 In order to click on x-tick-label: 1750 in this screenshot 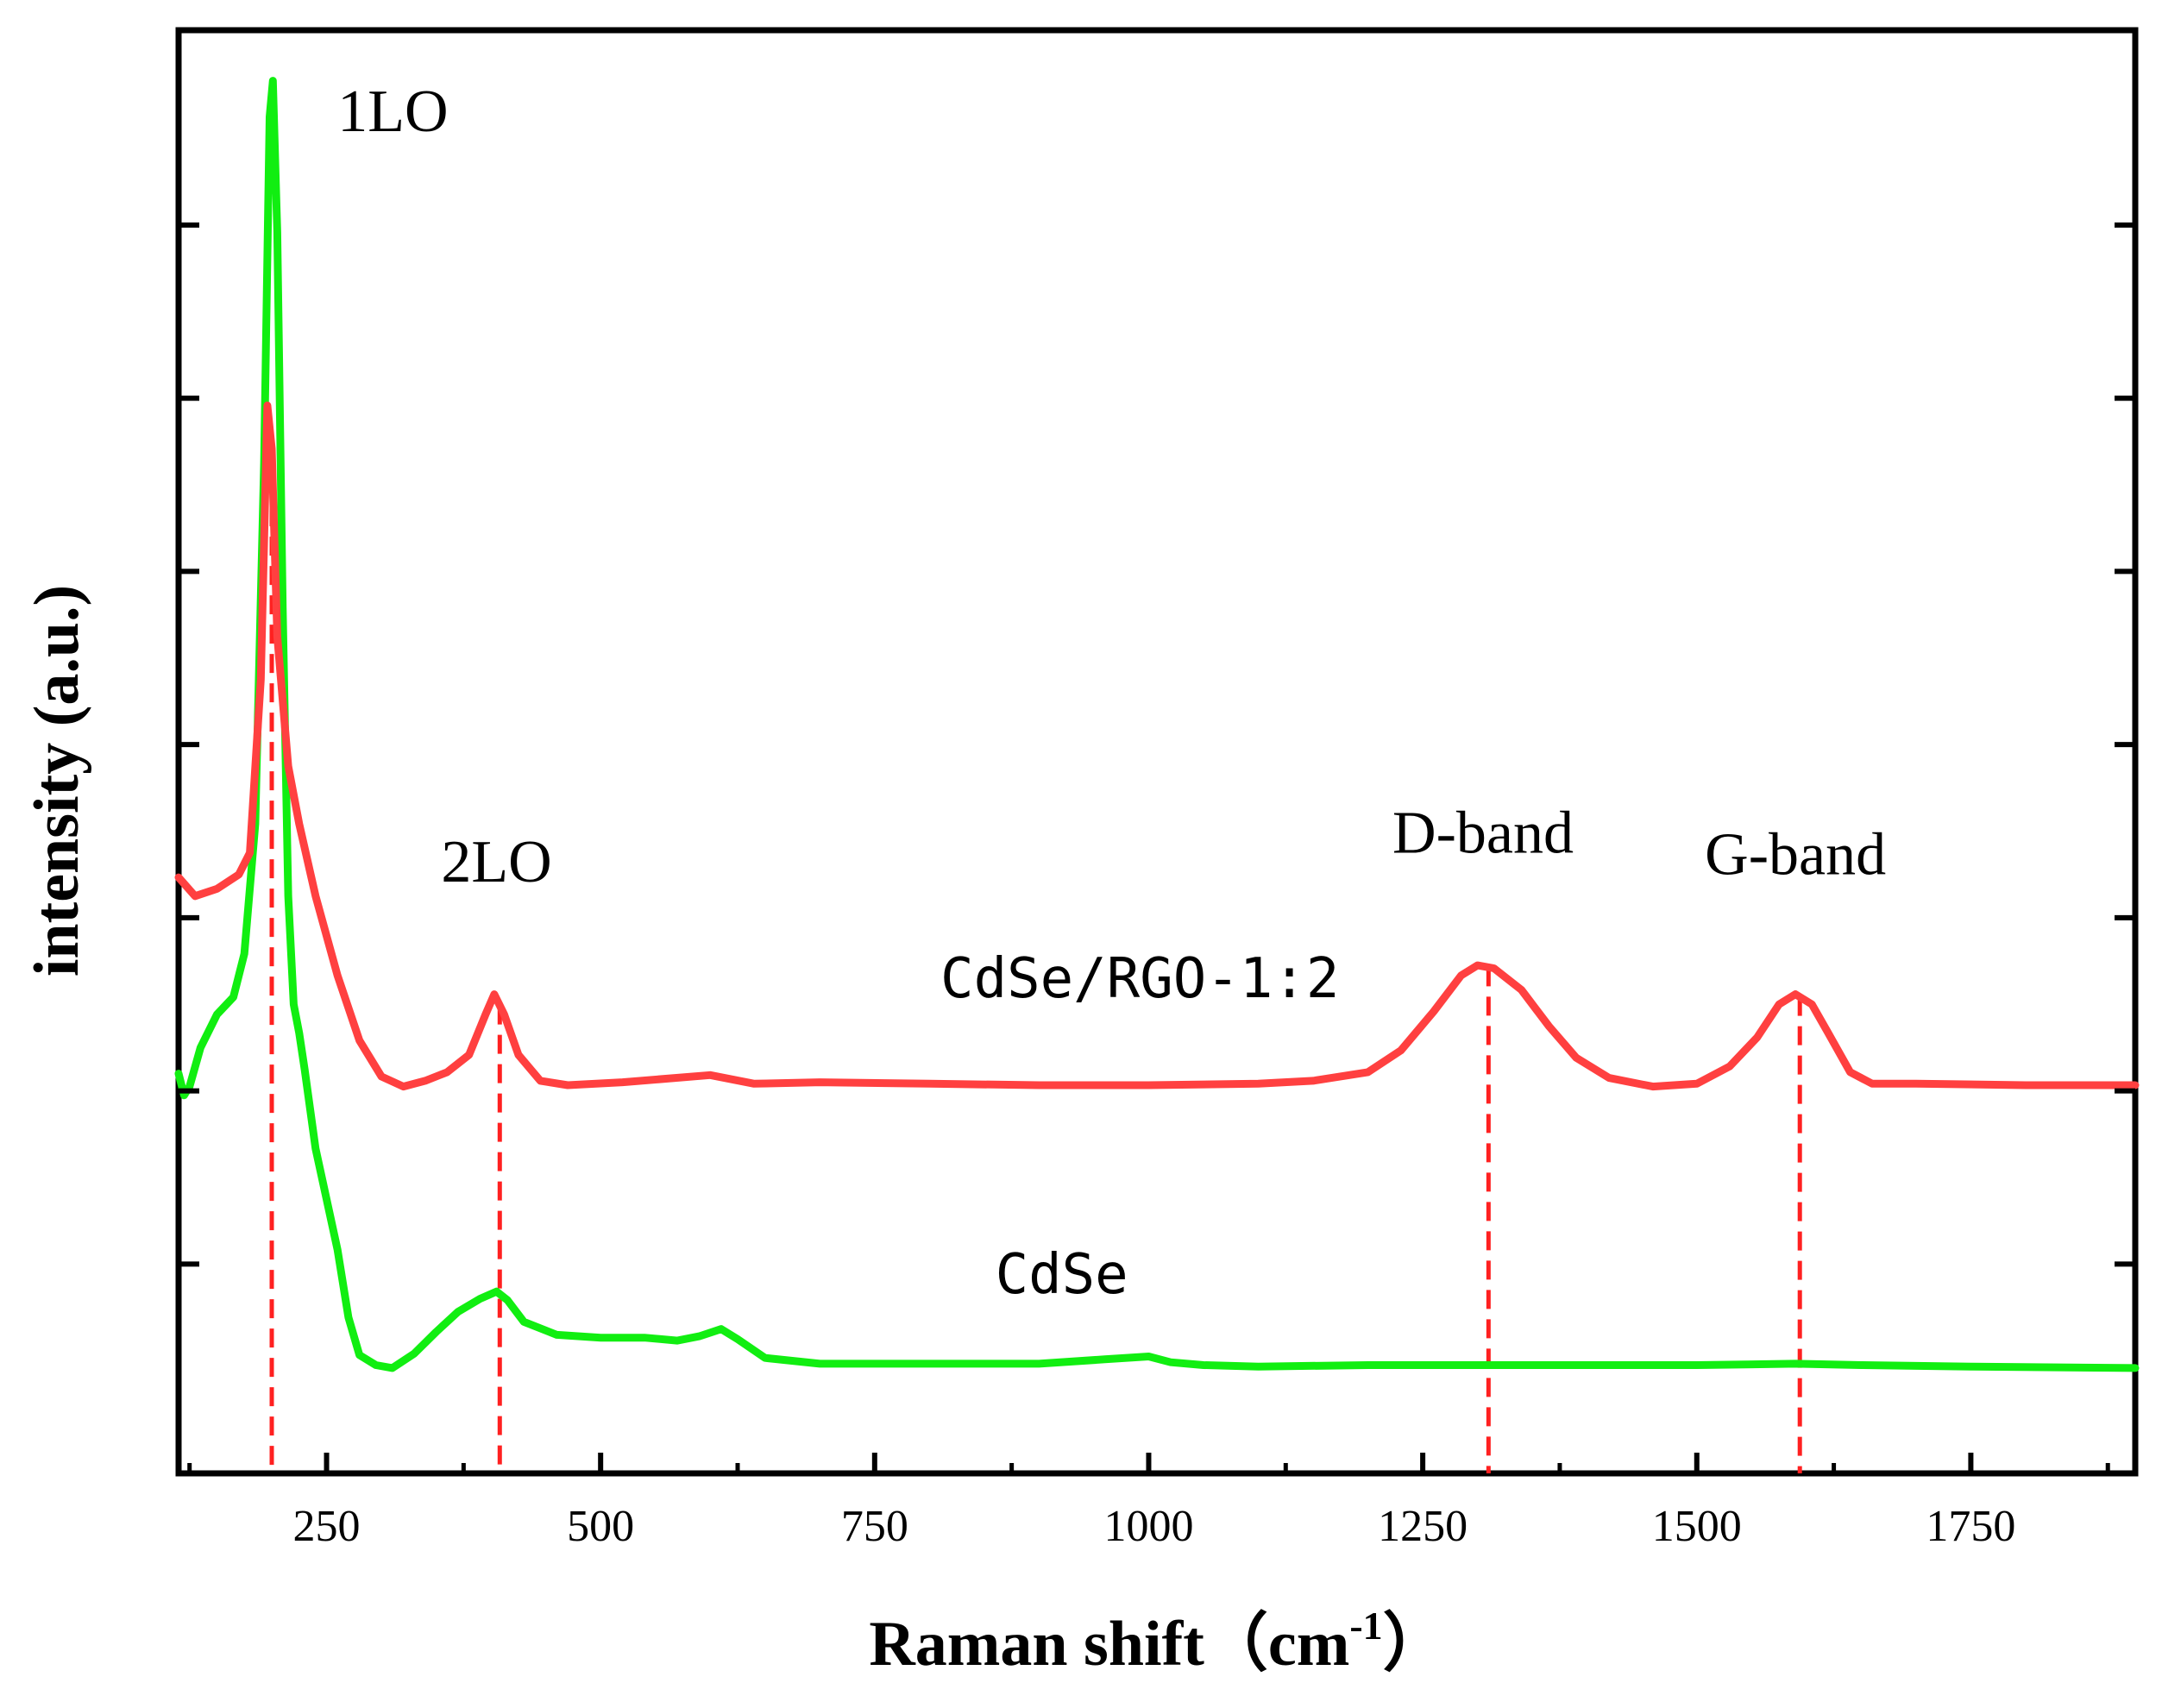, I will do `click(1970, 1526)`.